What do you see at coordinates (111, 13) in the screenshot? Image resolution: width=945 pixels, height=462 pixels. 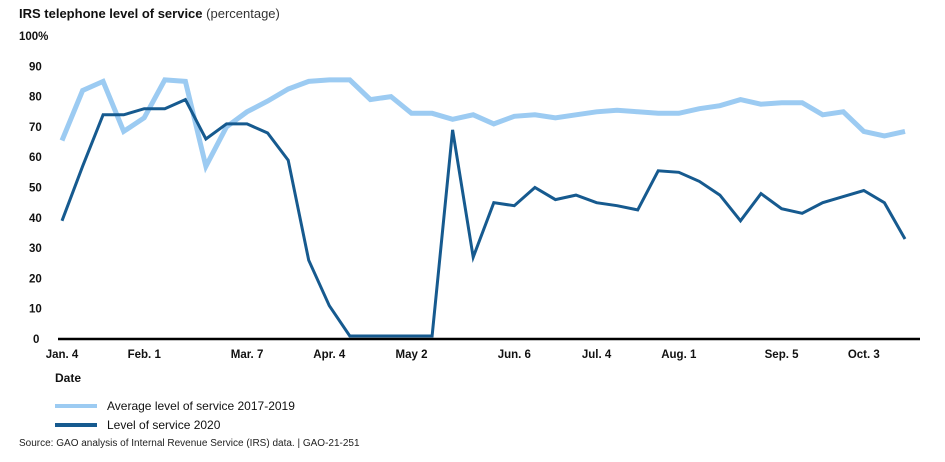 I see `chart-title-main: IRS telephone level of service` at bounding box center [111, 13].